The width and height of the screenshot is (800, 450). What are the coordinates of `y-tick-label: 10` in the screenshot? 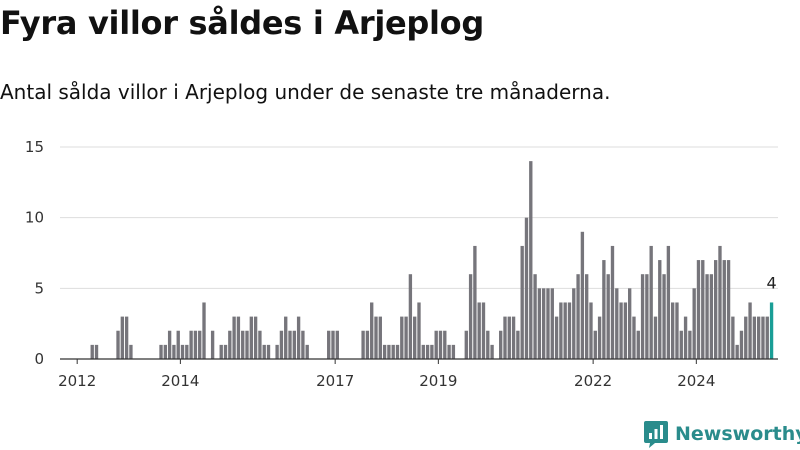 It's located at (34, 218).